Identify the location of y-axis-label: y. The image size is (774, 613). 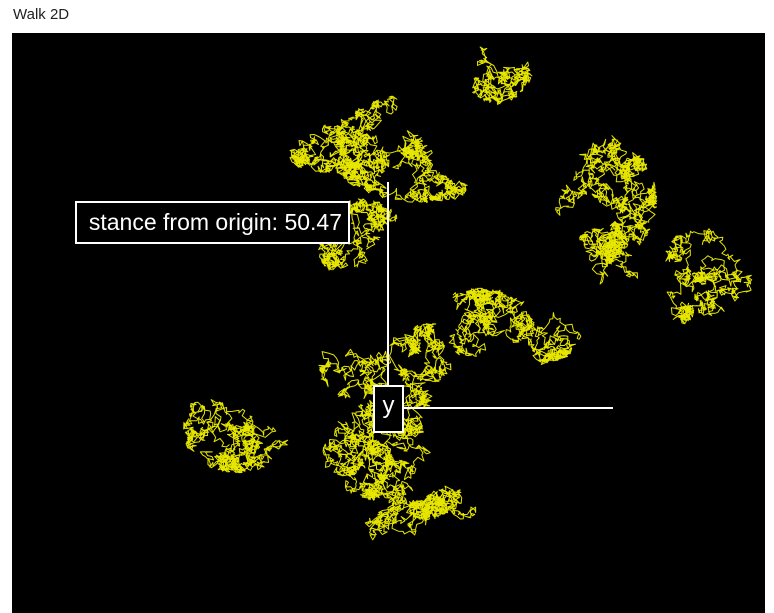
(388, 409).